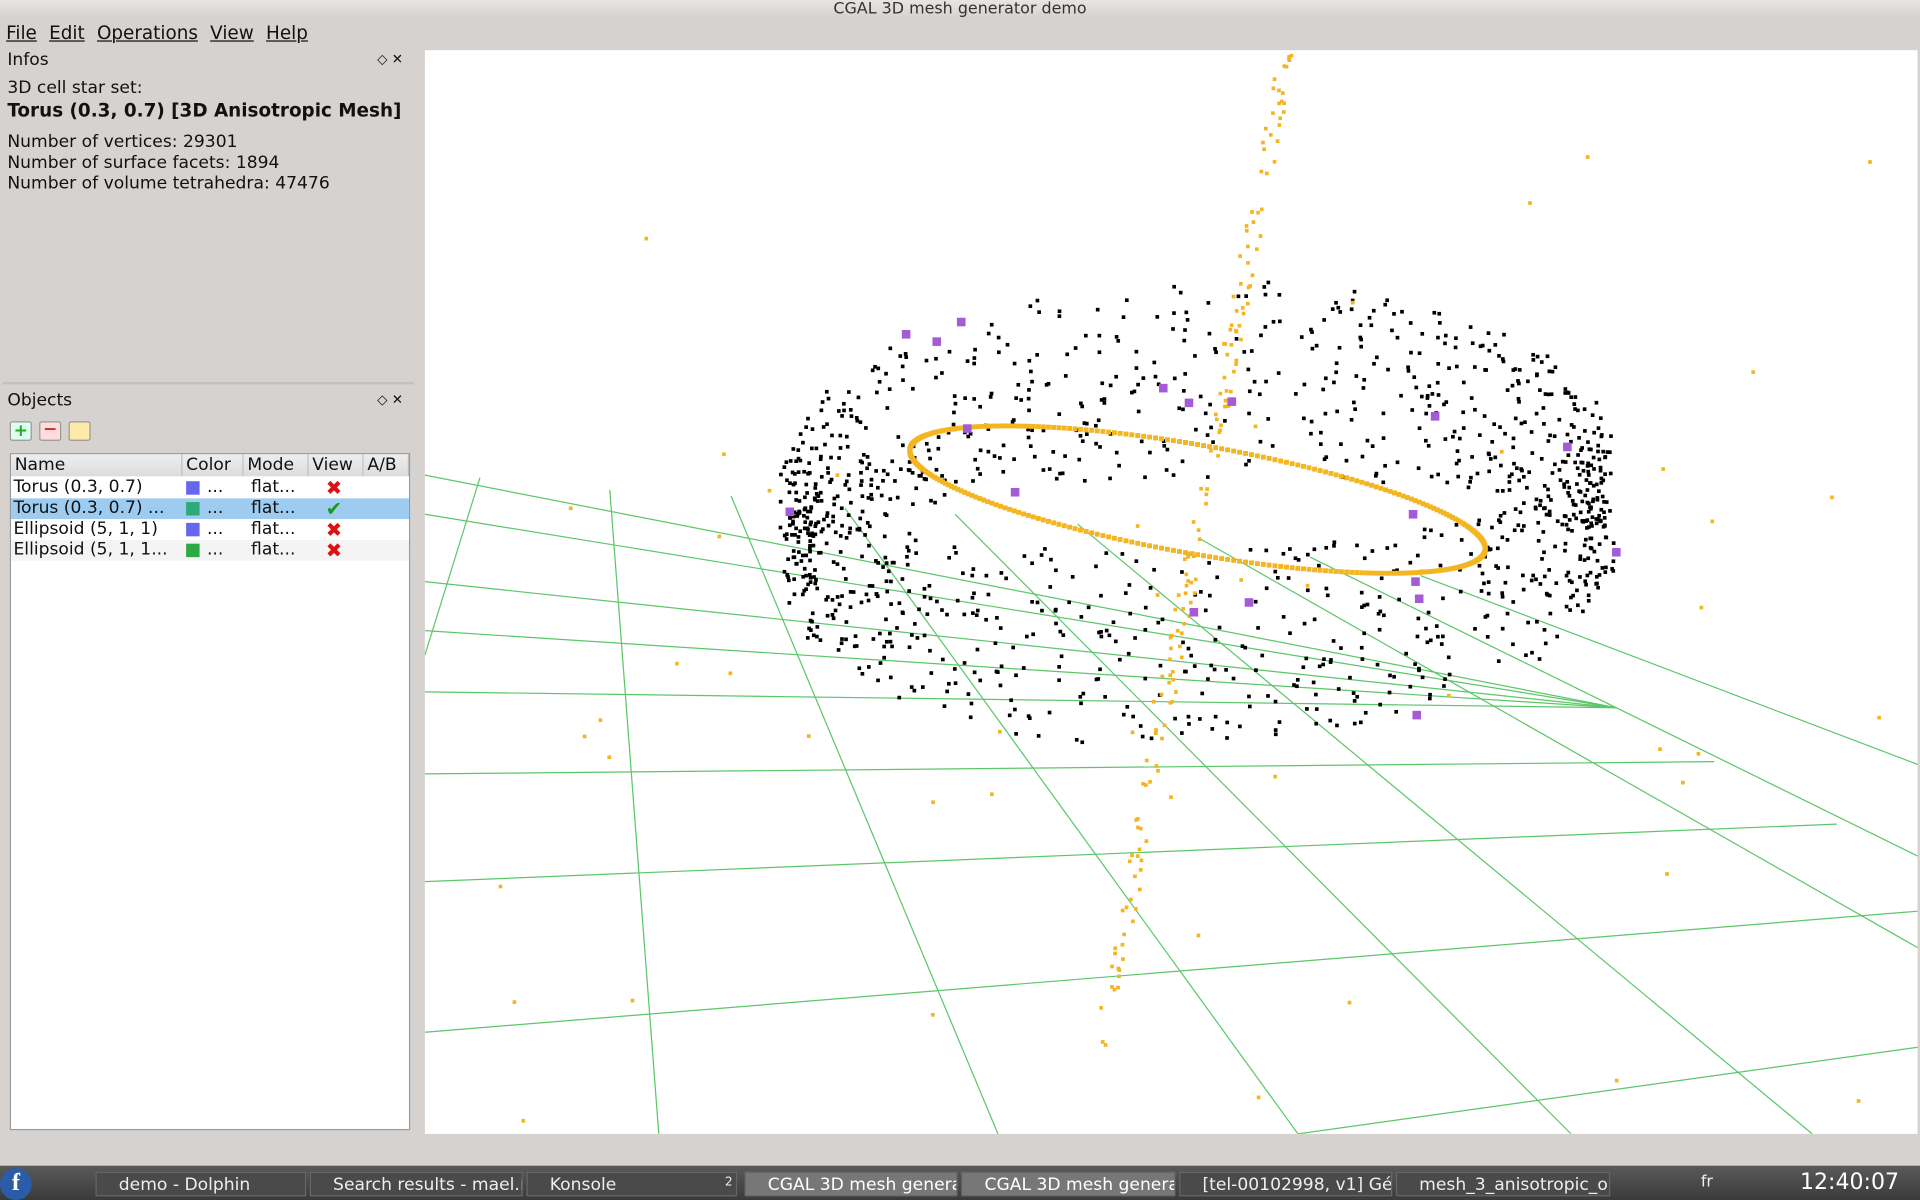  What do you see at coordinates (1849, 1182) in the screenshot?
I see `clock: 12:40:07` at bounding box center [1849, 1182].